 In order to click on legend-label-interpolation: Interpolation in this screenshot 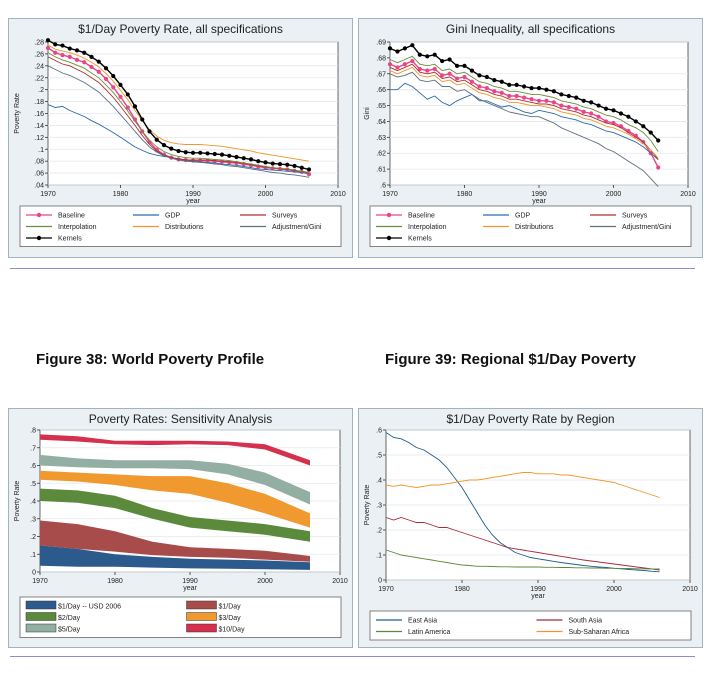, I will do `click(427, 227)`.